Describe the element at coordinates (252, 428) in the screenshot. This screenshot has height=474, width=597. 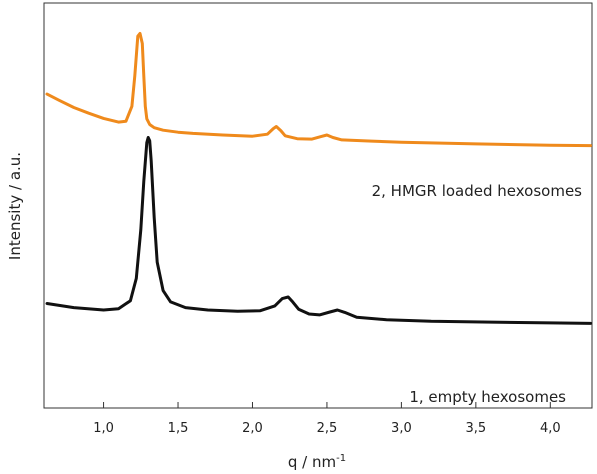
I see `x-tick-label: 2,0` at that location.